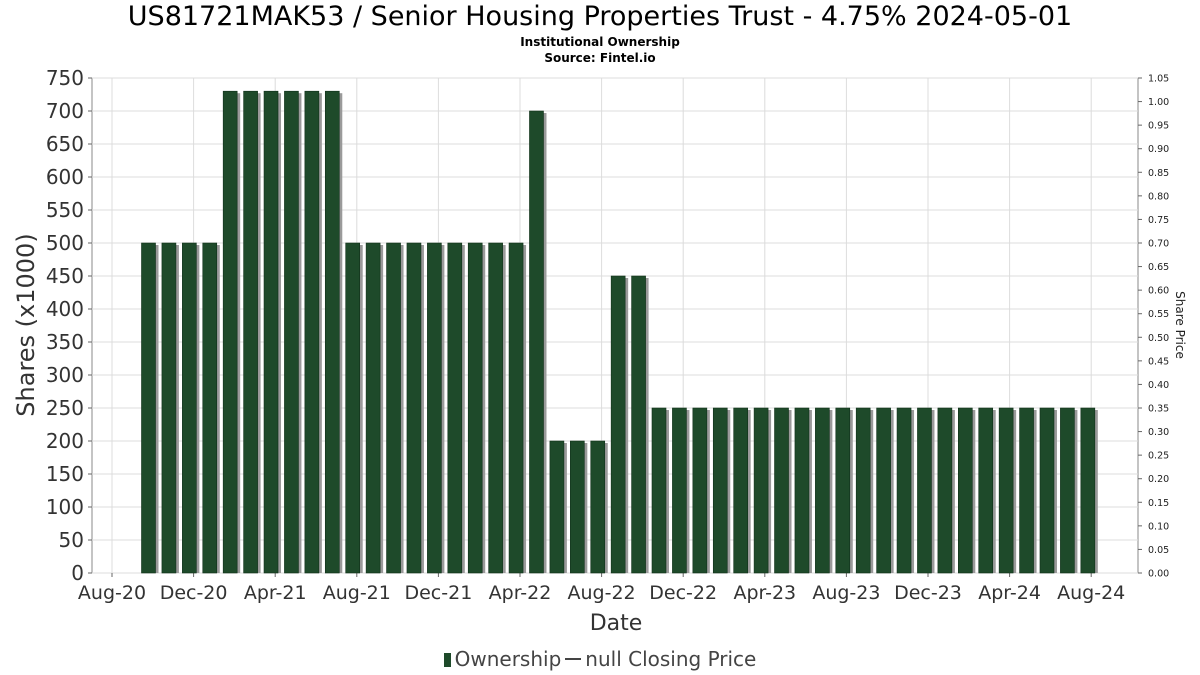  What do you see at coordinates (1158, 361) in the screenshot?
I see `y2-tick-label: 0.45` at bounding box center [1158, 361].